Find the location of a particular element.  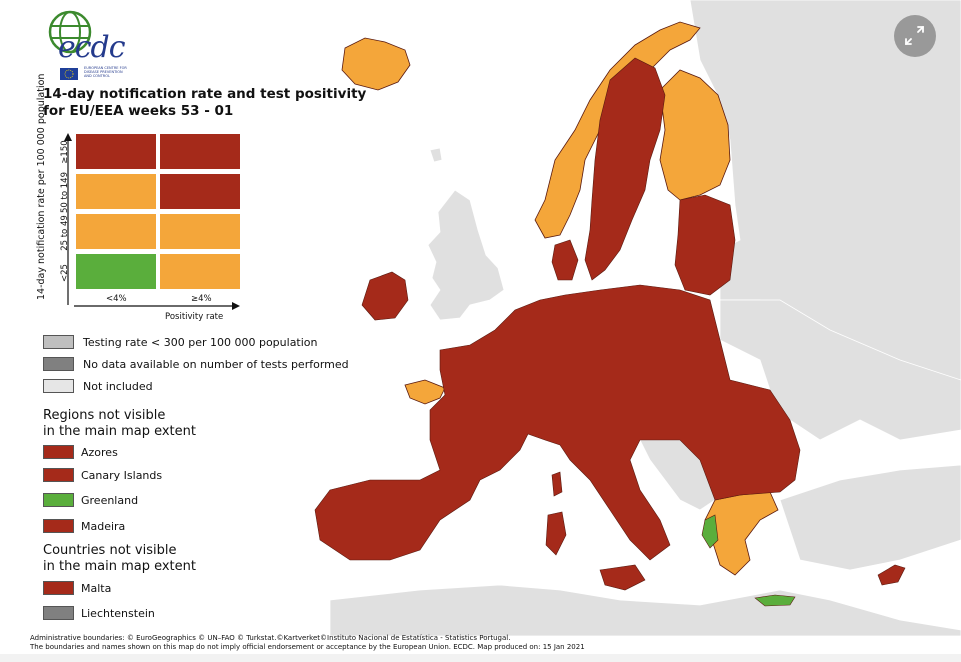

map-iceland is located at coordinates (376, 64).